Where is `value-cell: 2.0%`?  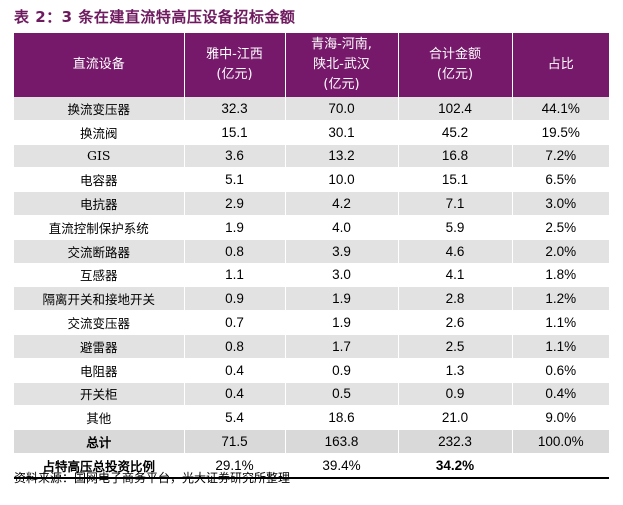 value-cell: 2.0% is located at coordinates (560, 251).